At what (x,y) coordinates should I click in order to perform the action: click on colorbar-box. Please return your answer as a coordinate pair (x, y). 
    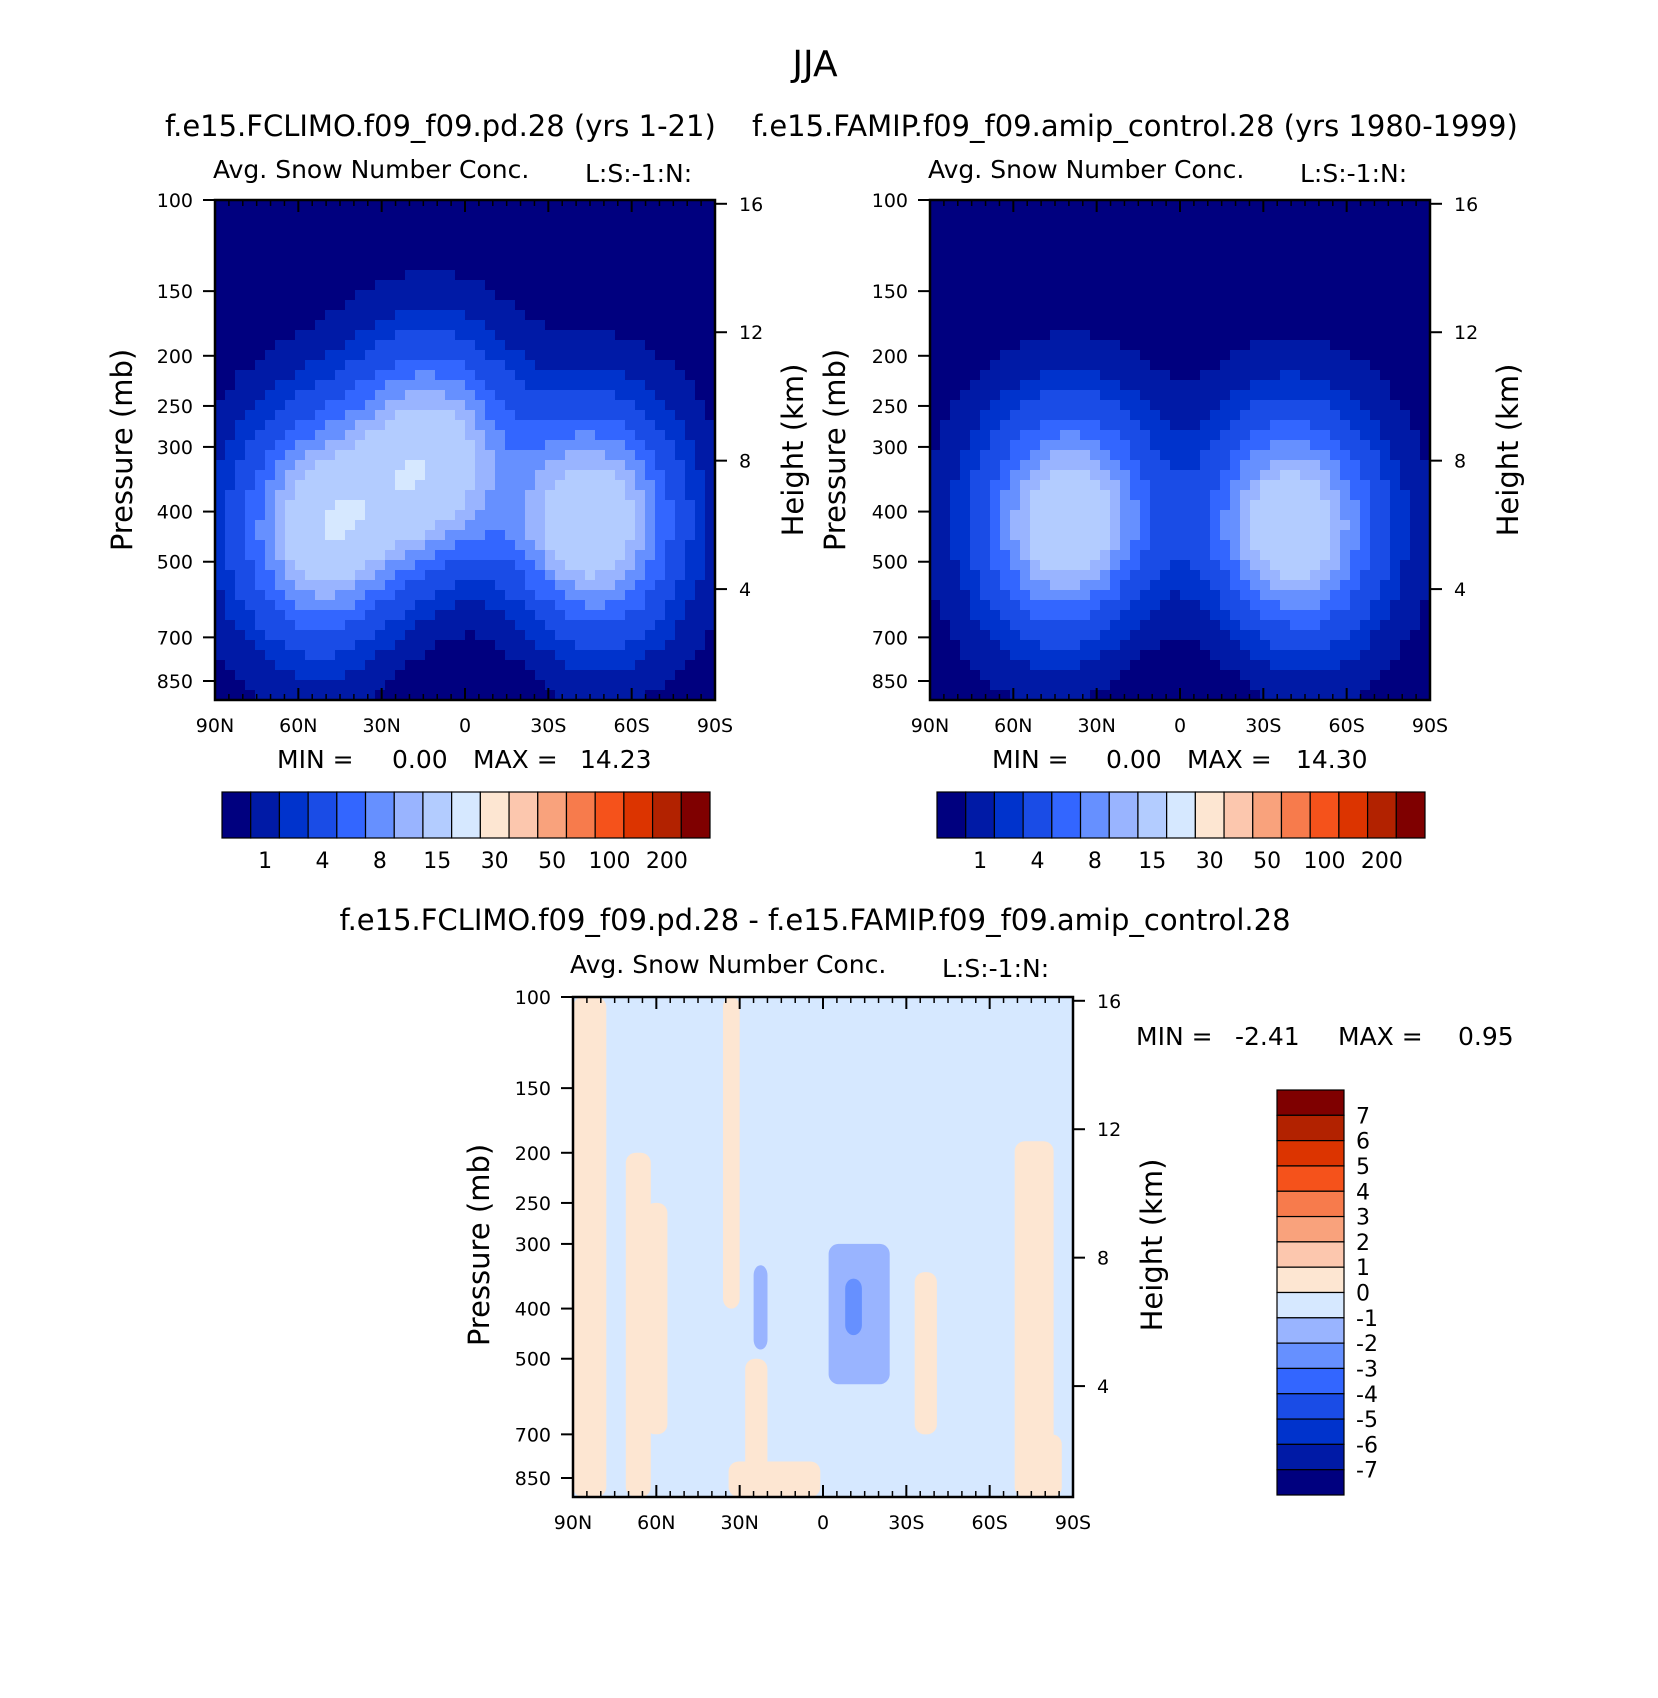
    Looking at the image, I should click on (351, 815).